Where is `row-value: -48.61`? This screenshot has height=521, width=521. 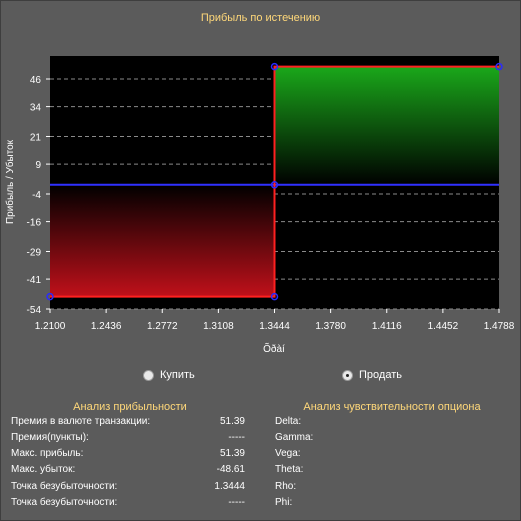 row-value: -48.61 is located at coordinates (230, 469).